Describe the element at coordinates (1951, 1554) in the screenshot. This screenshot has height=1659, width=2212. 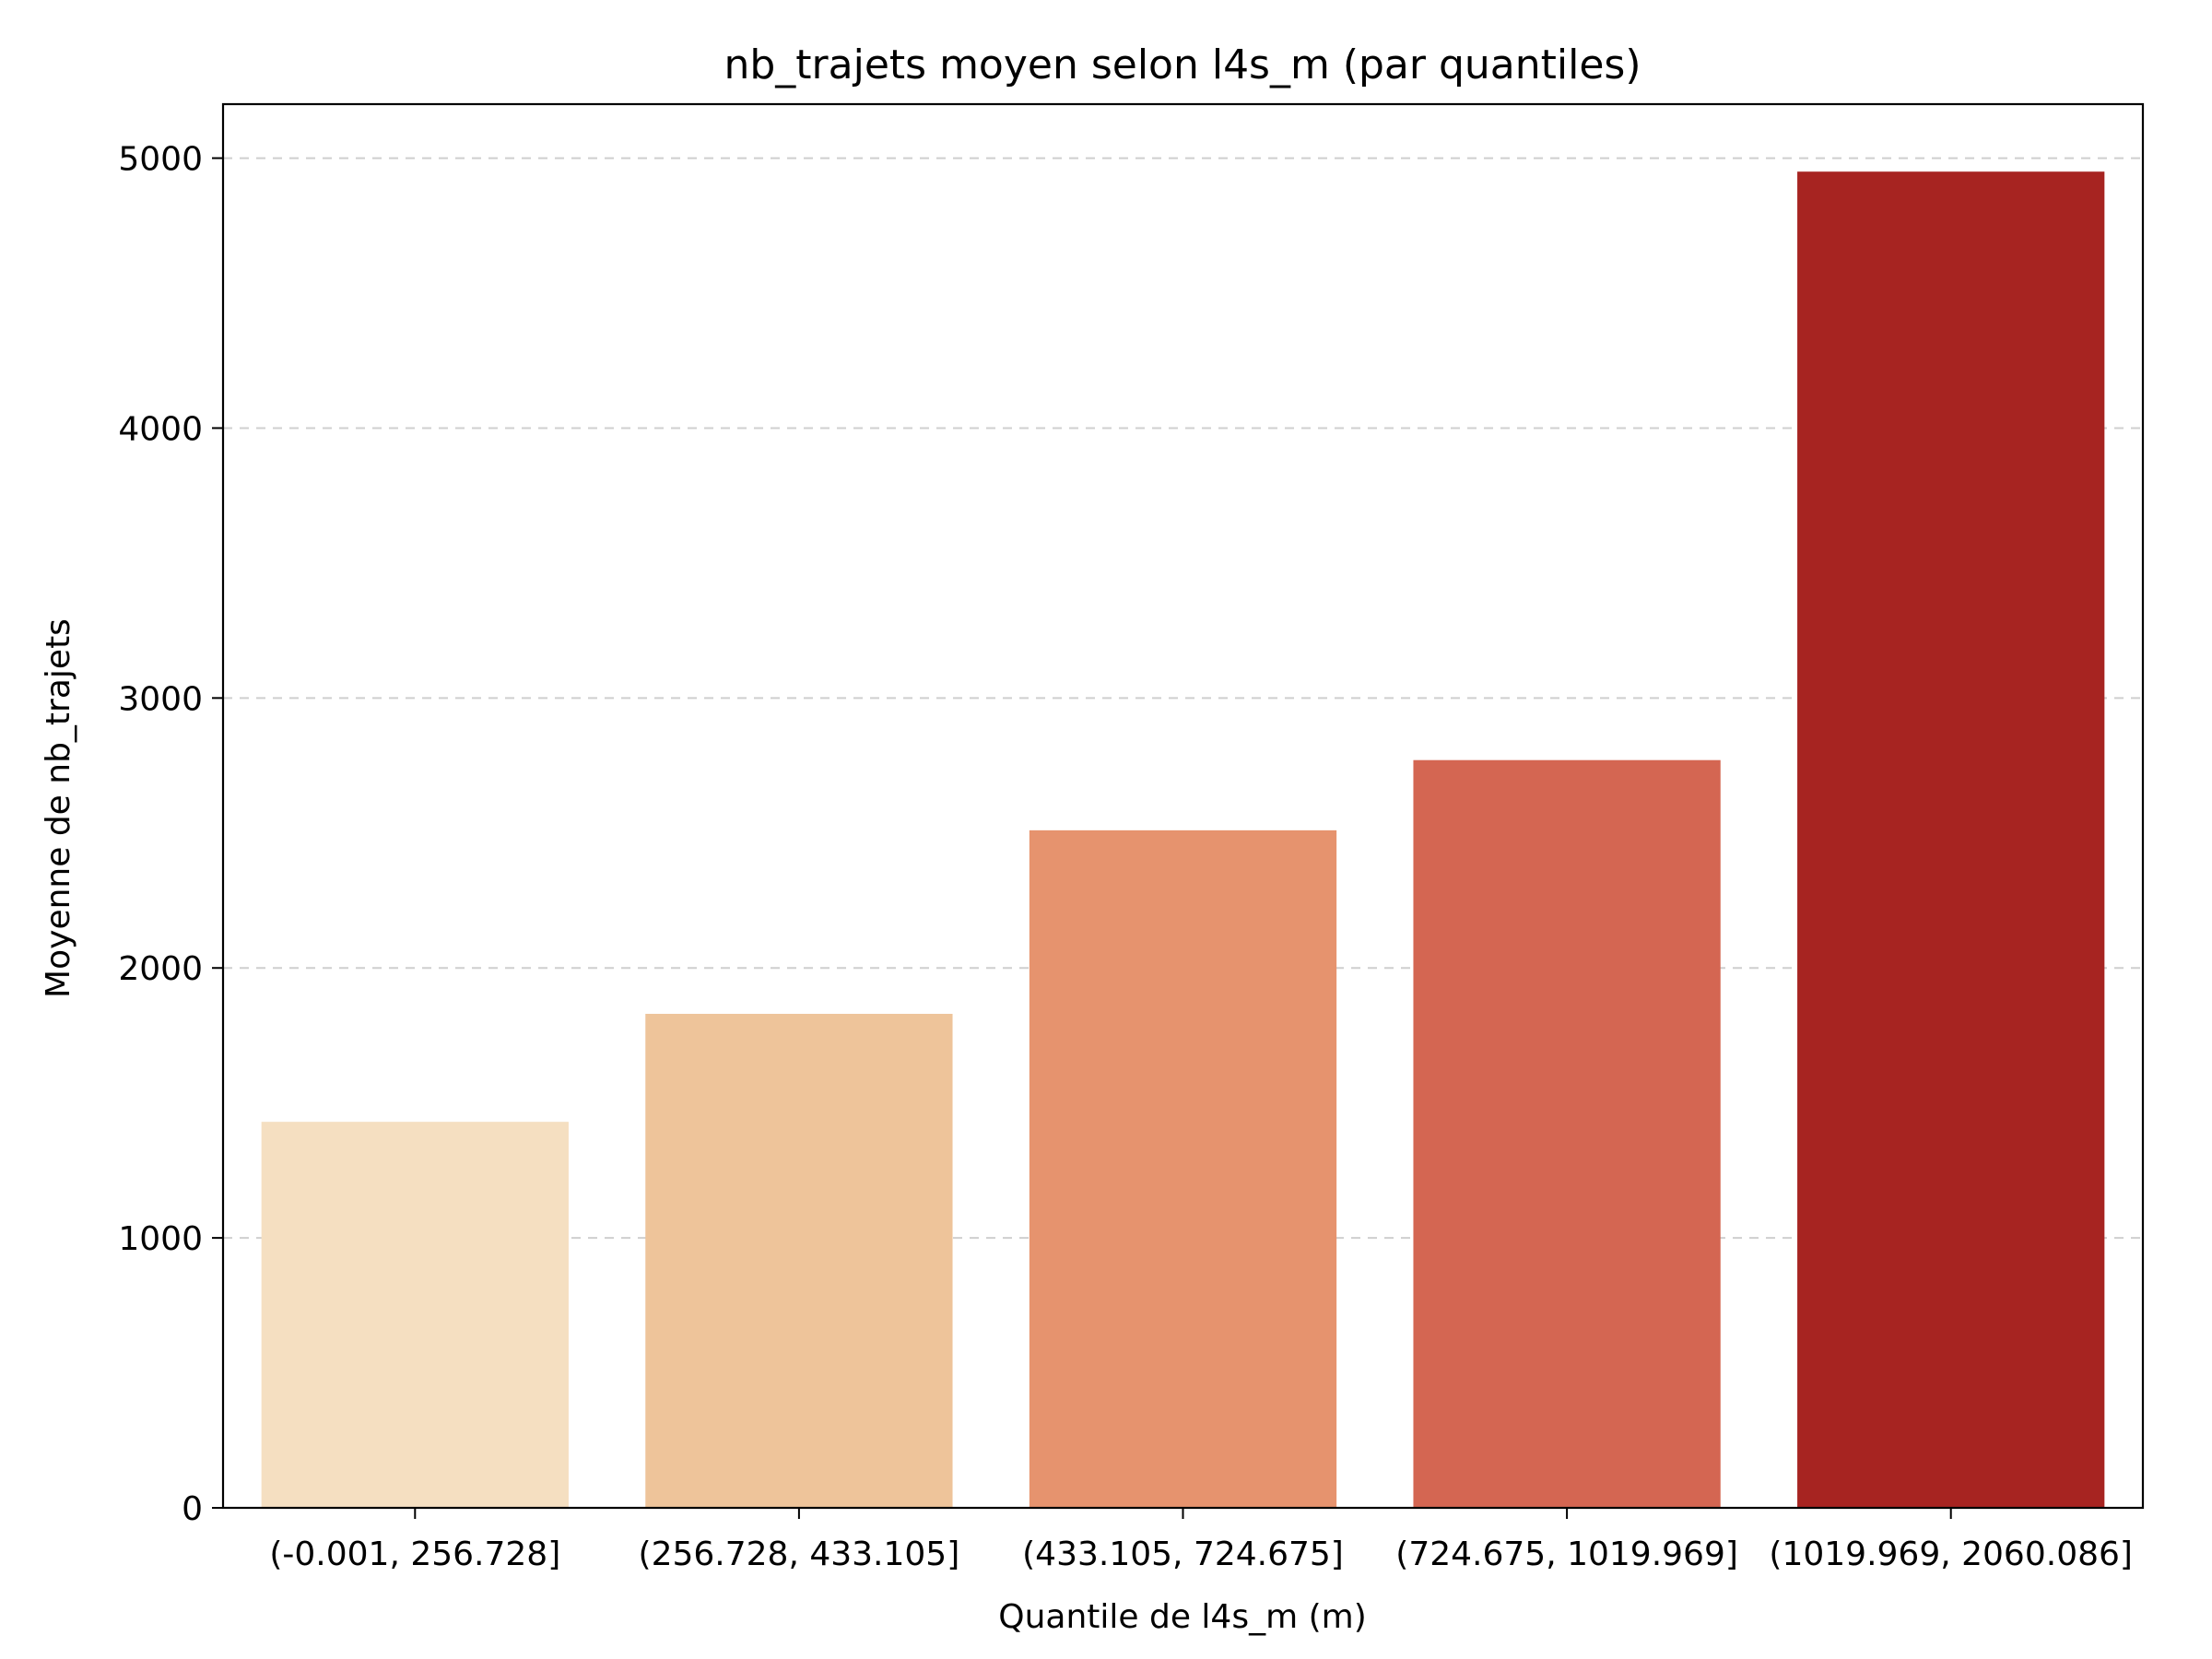
I see `x-tick-label: (1019.969, 2060.086]` at that location.